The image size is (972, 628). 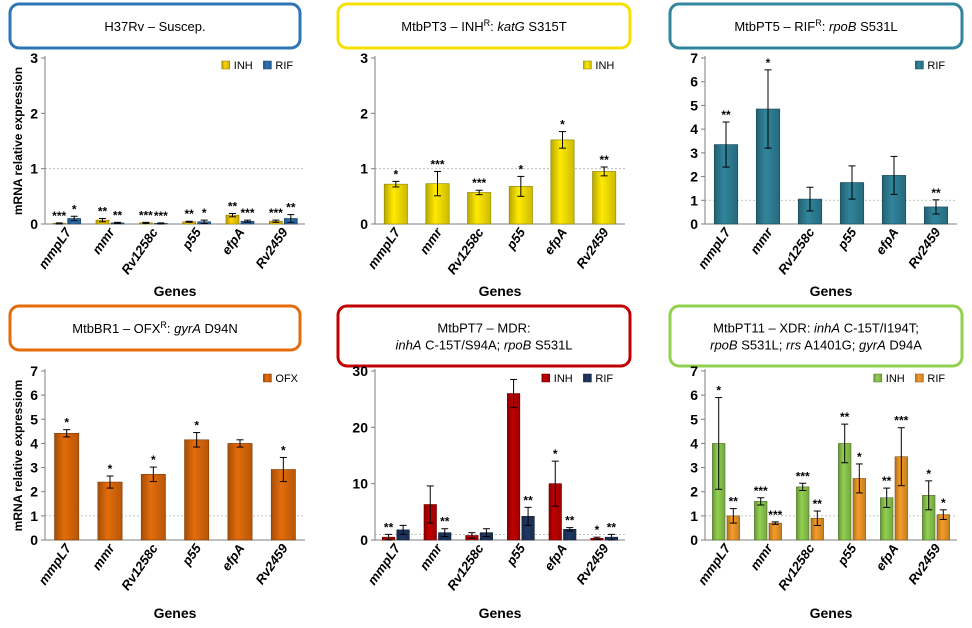 I want to click on title-part: :, so click(x=825, y=26).